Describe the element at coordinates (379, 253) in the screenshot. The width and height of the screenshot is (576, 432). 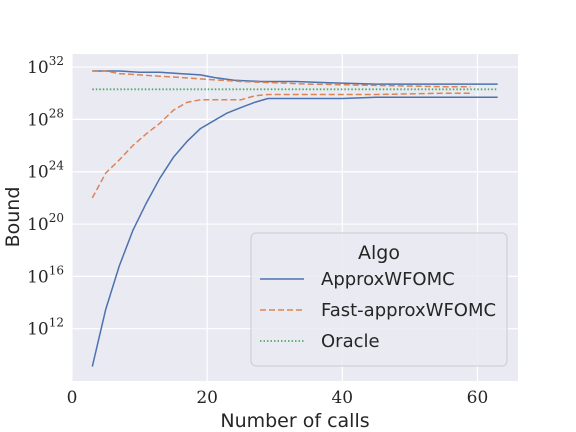
I see `legend-title: Algo` at that location.